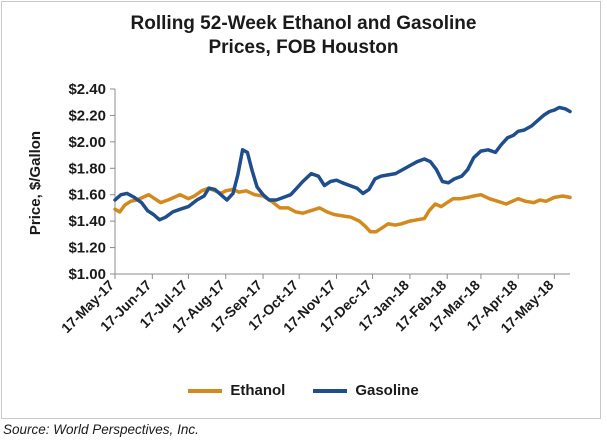 Image resolution: width=607 pixels, height=441 pixels. Describe the element at coordinates (35, 183) in the screenshot. I see `y-axis-label: Price, $/Gallon` at that location.